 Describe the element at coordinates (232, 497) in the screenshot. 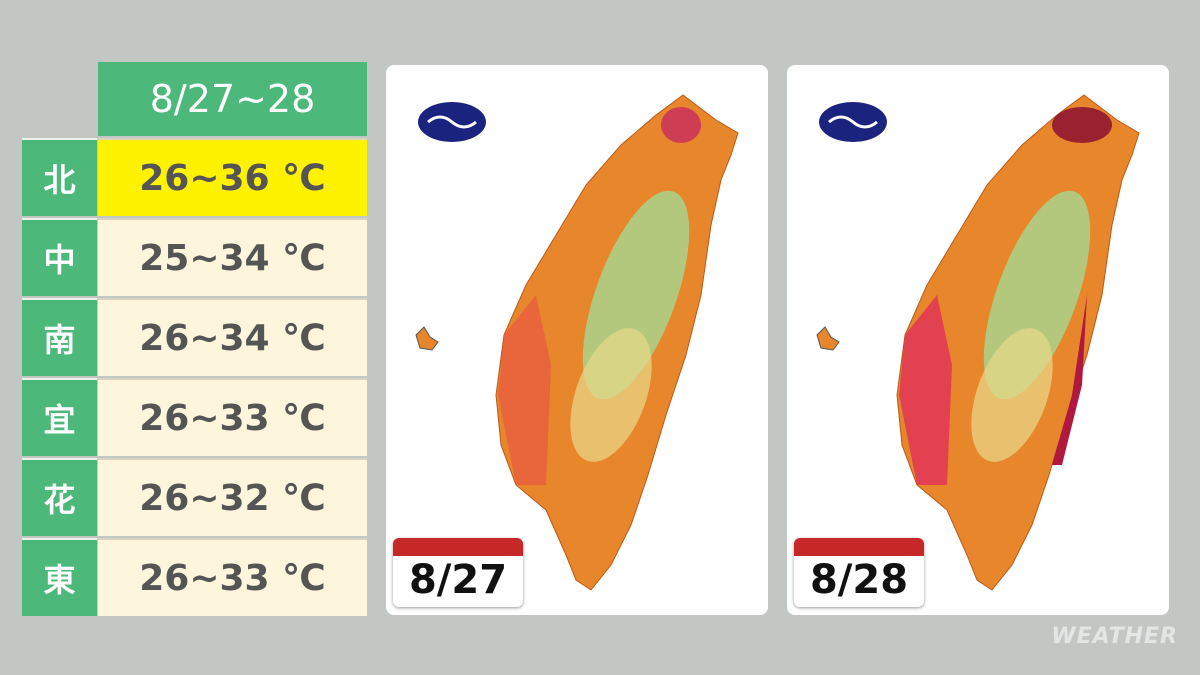

I see `temperature-range: 26~32 ℃` at that location.